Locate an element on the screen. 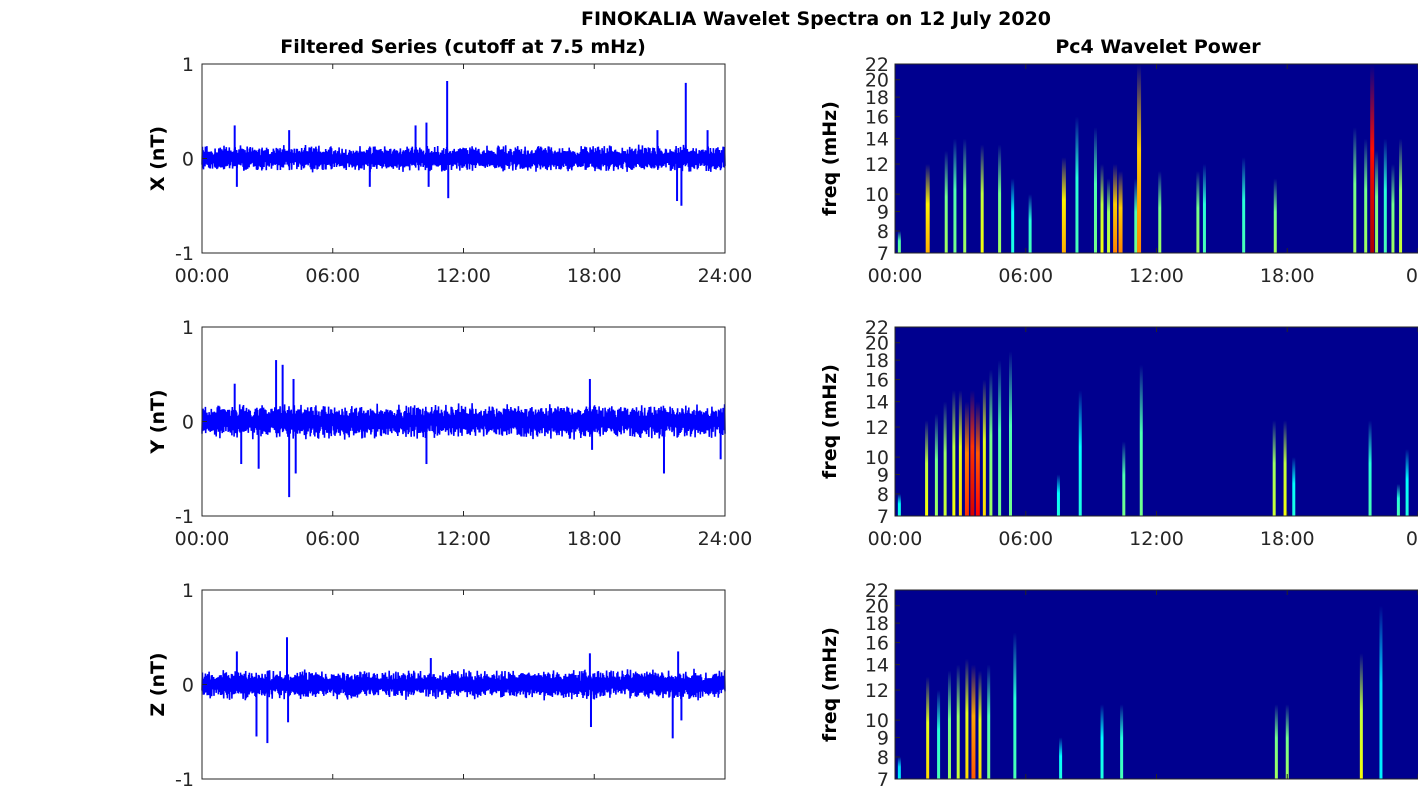 The height and width of the screenshot is (788, 1418). y-tick-label: 20 is located at coordinates (877, 607).